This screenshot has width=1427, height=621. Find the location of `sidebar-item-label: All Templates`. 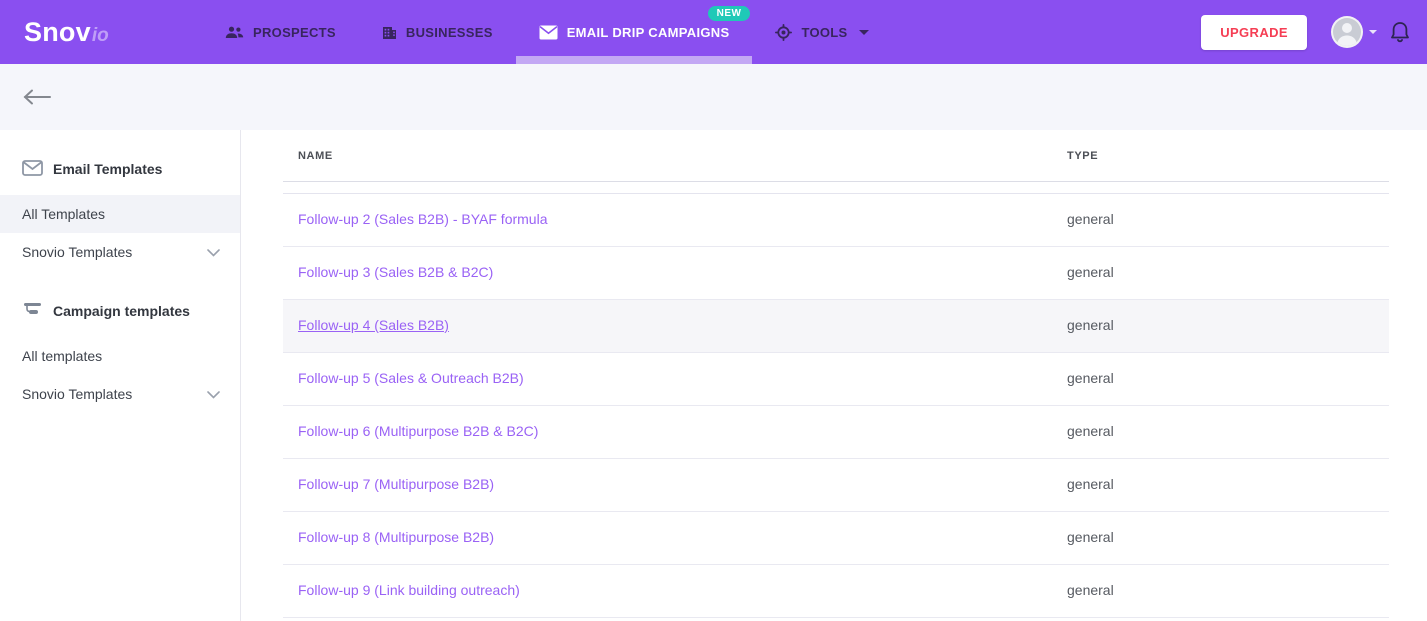

sidebar-item-label: All Templates is located at coordinates (64, 214).